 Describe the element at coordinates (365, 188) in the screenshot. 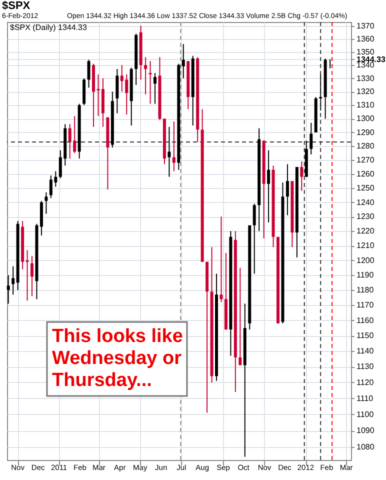

I see `y-tick-label: 1250` at that location.